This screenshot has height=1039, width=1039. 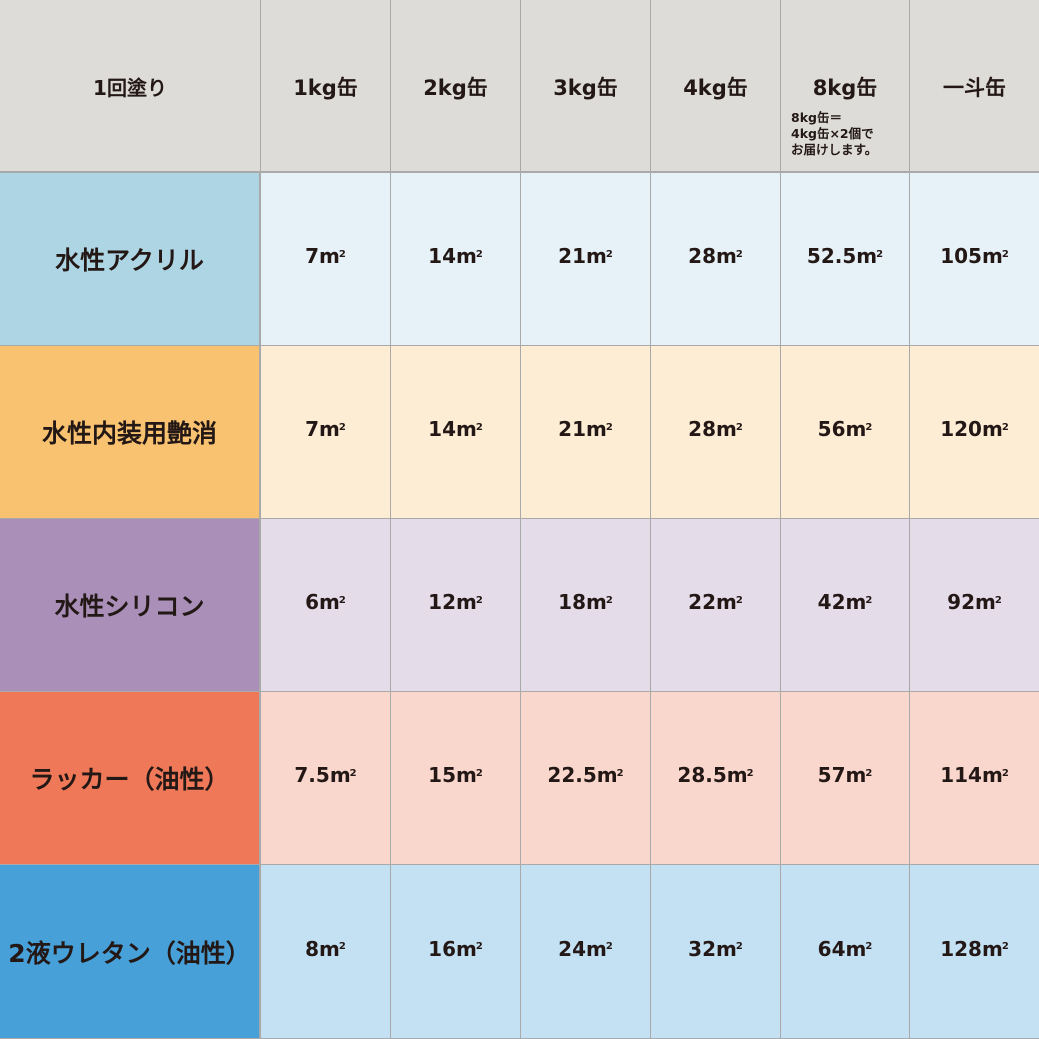 I want to click on coverage-value: 32, so click(x=702, y=948).